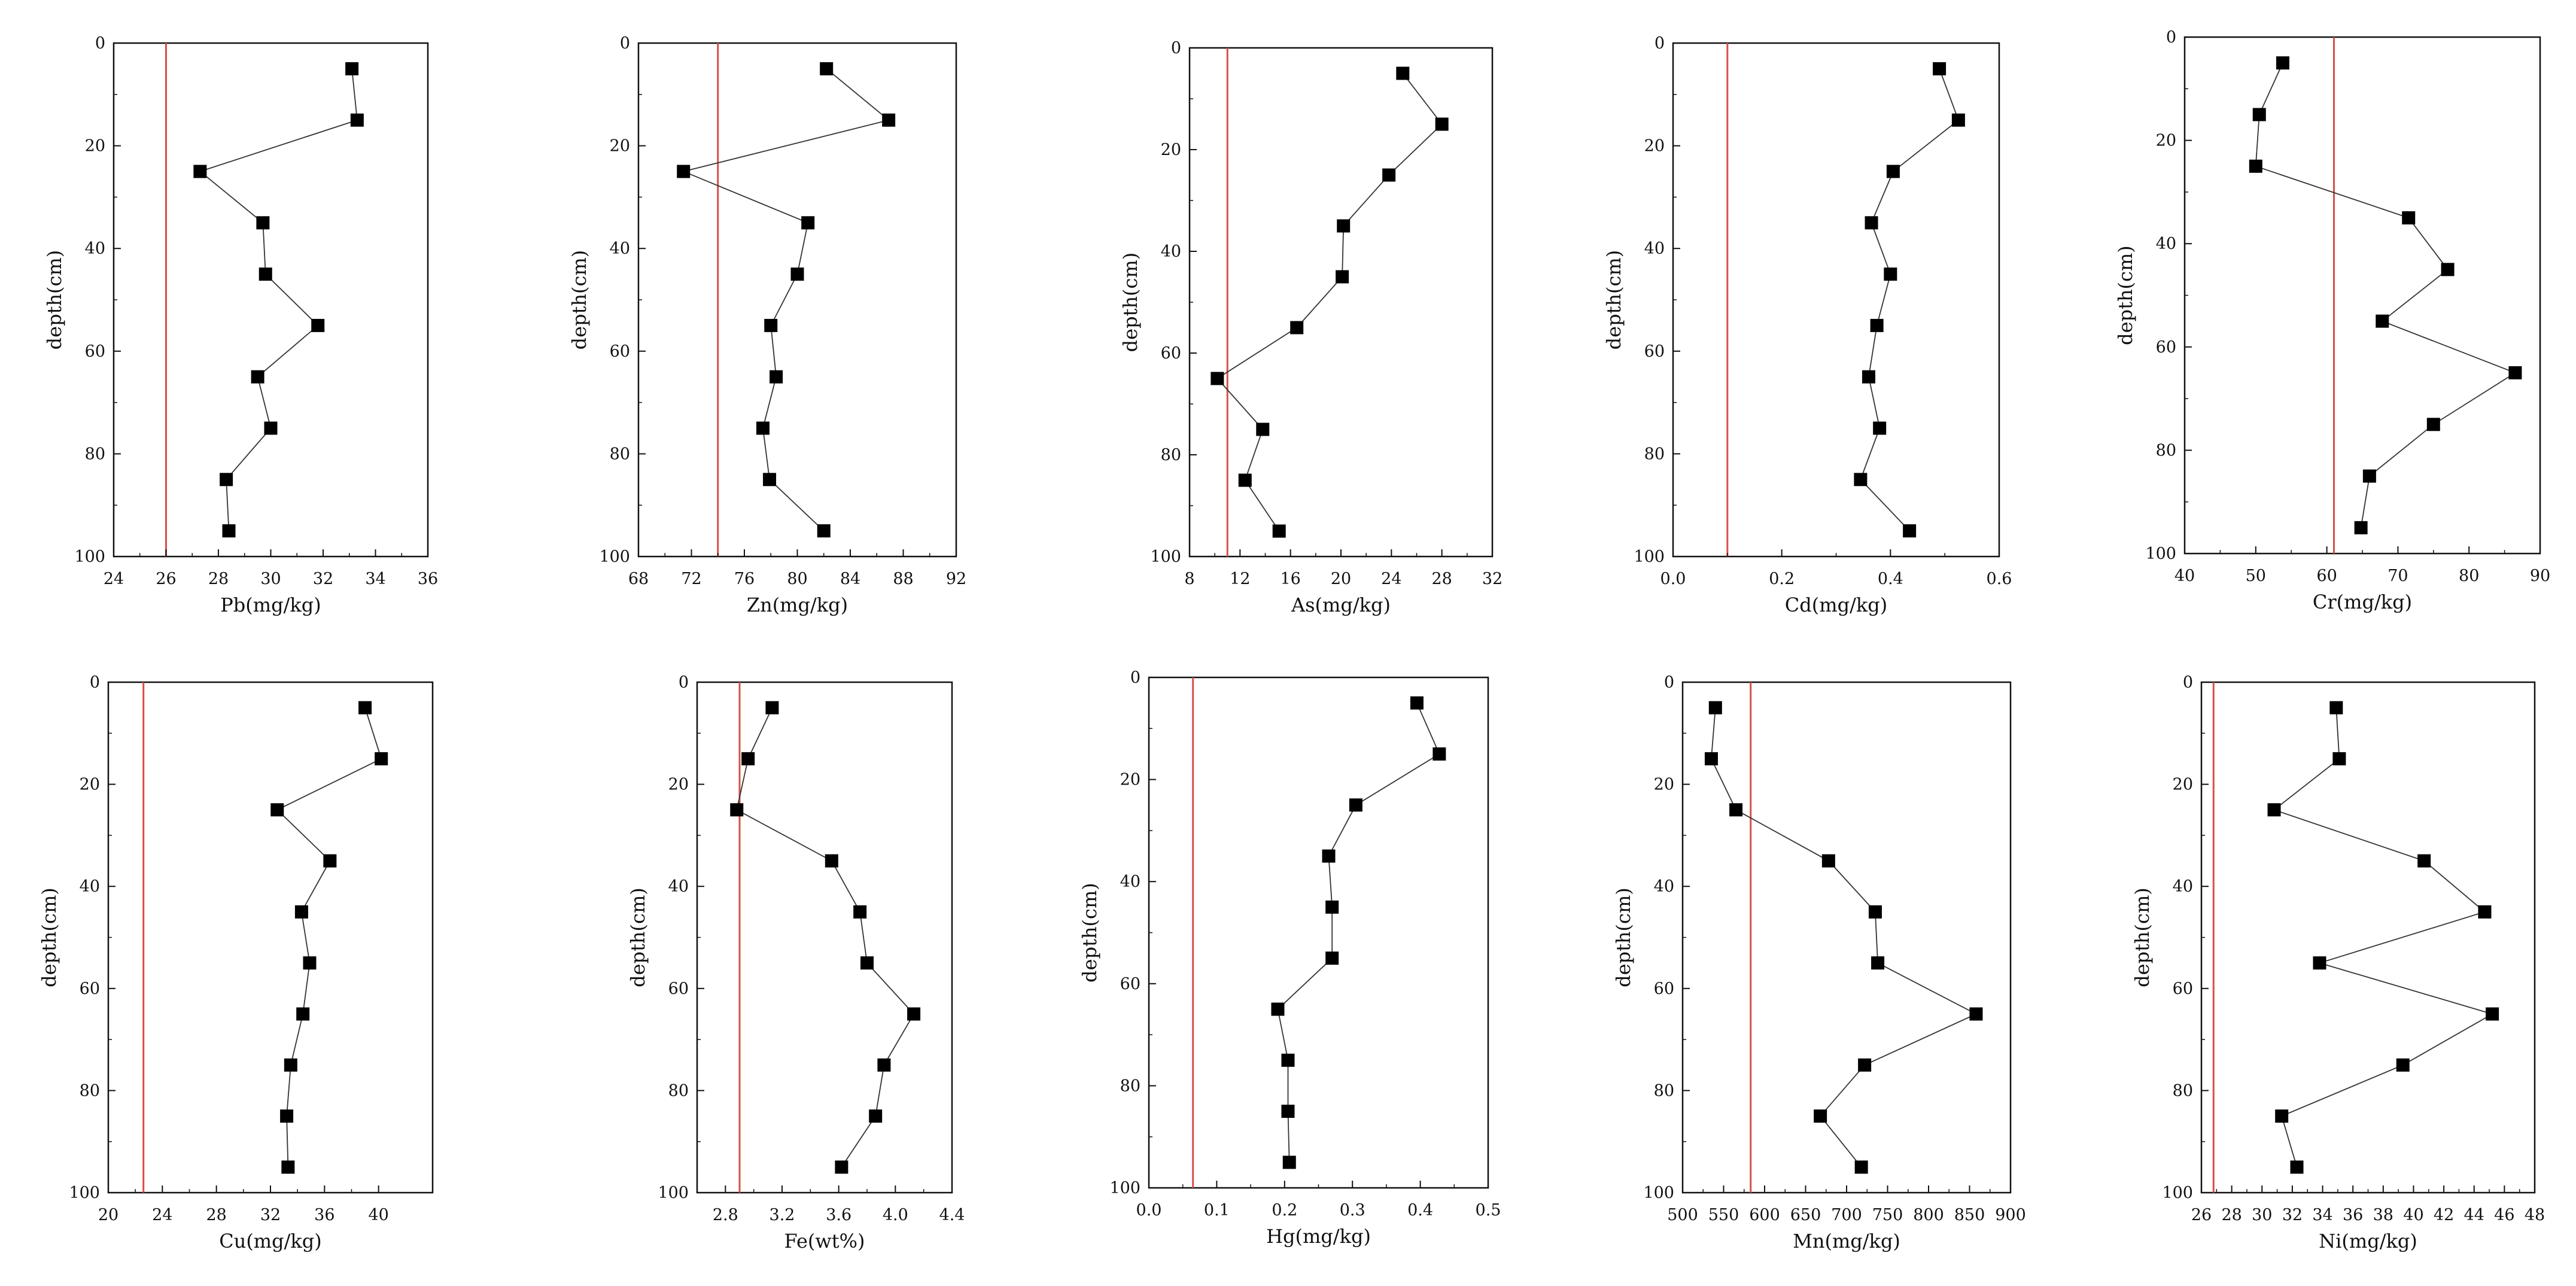  Describe the element at coordinates (2160, 554) in the screenshot. I see `cr-y-tick-label: 100` at that location.